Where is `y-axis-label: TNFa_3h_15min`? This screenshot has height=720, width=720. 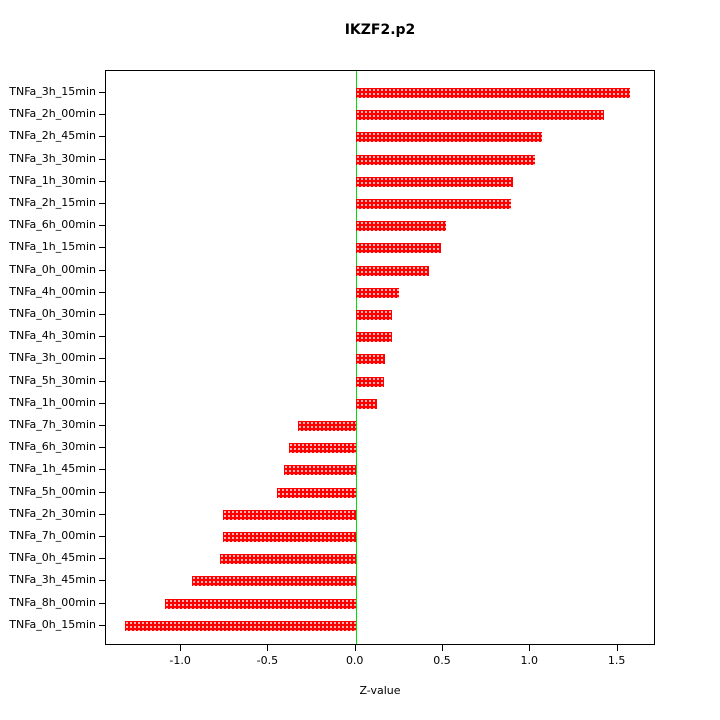
y-axis-label: TNFa_3h_15min is located at coordinates (52, 91).